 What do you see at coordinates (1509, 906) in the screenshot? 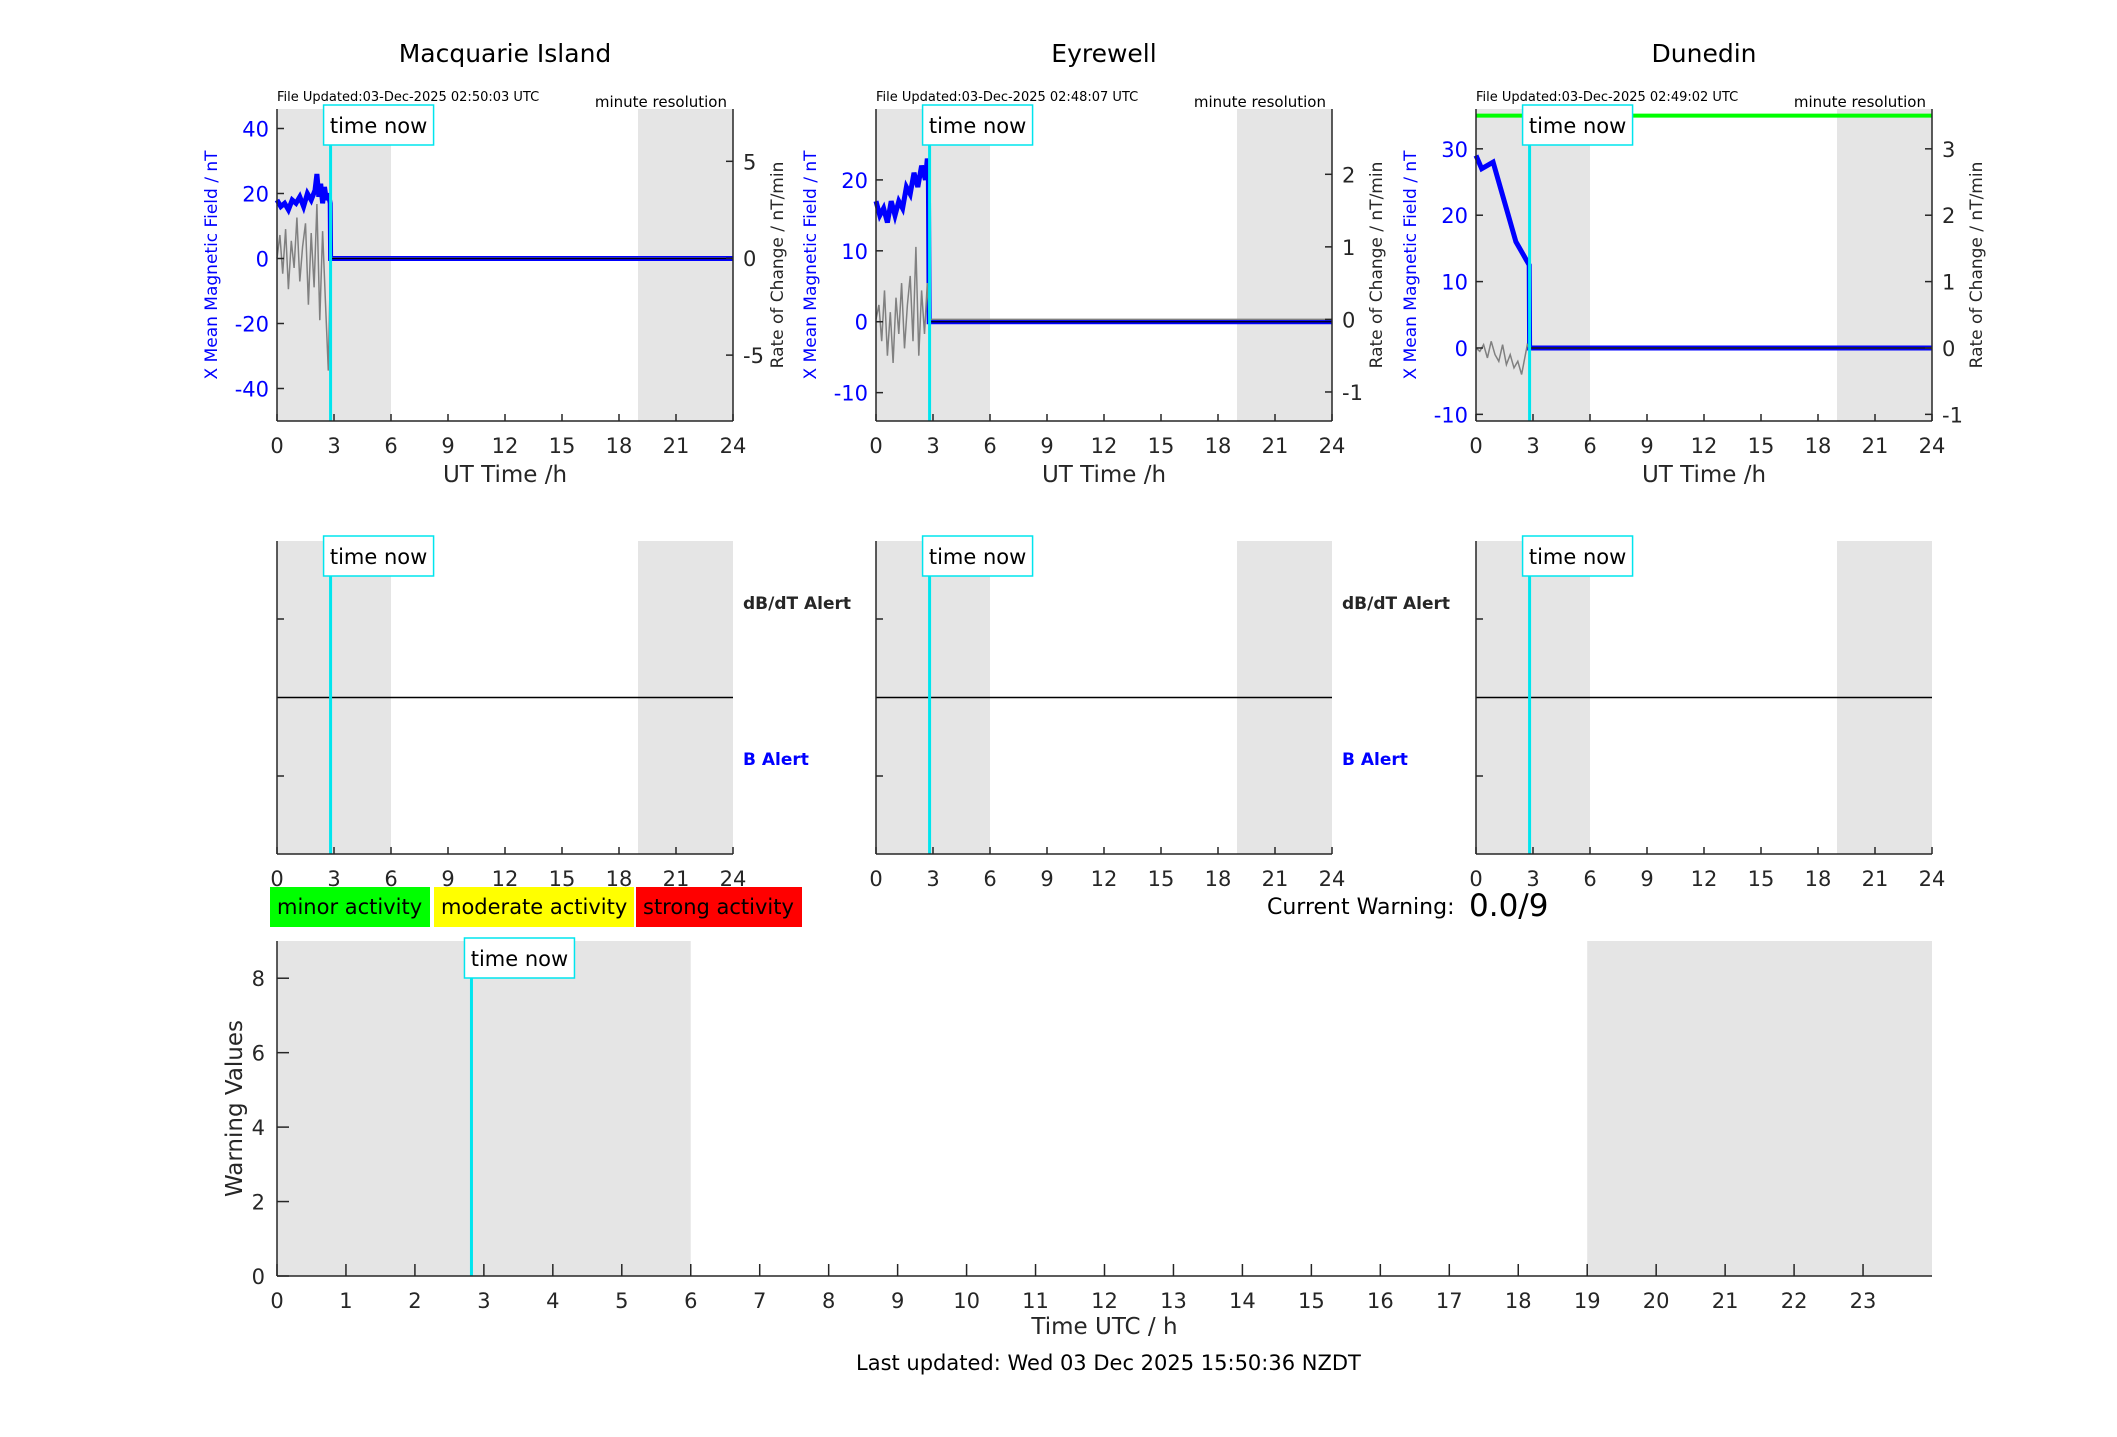
I see `current-warning-value: 0.0/9` at bounding box center [1509, 906].